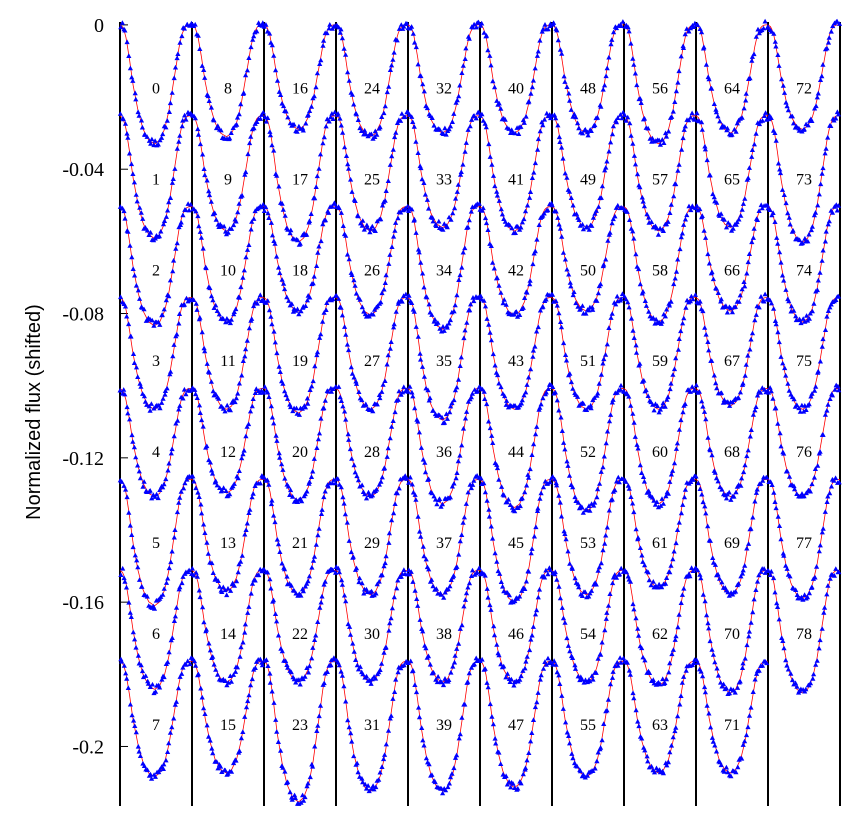 The width and height of the screenshot is (856, 830). I want to click on cycle-label: 55, so click(588, 725).